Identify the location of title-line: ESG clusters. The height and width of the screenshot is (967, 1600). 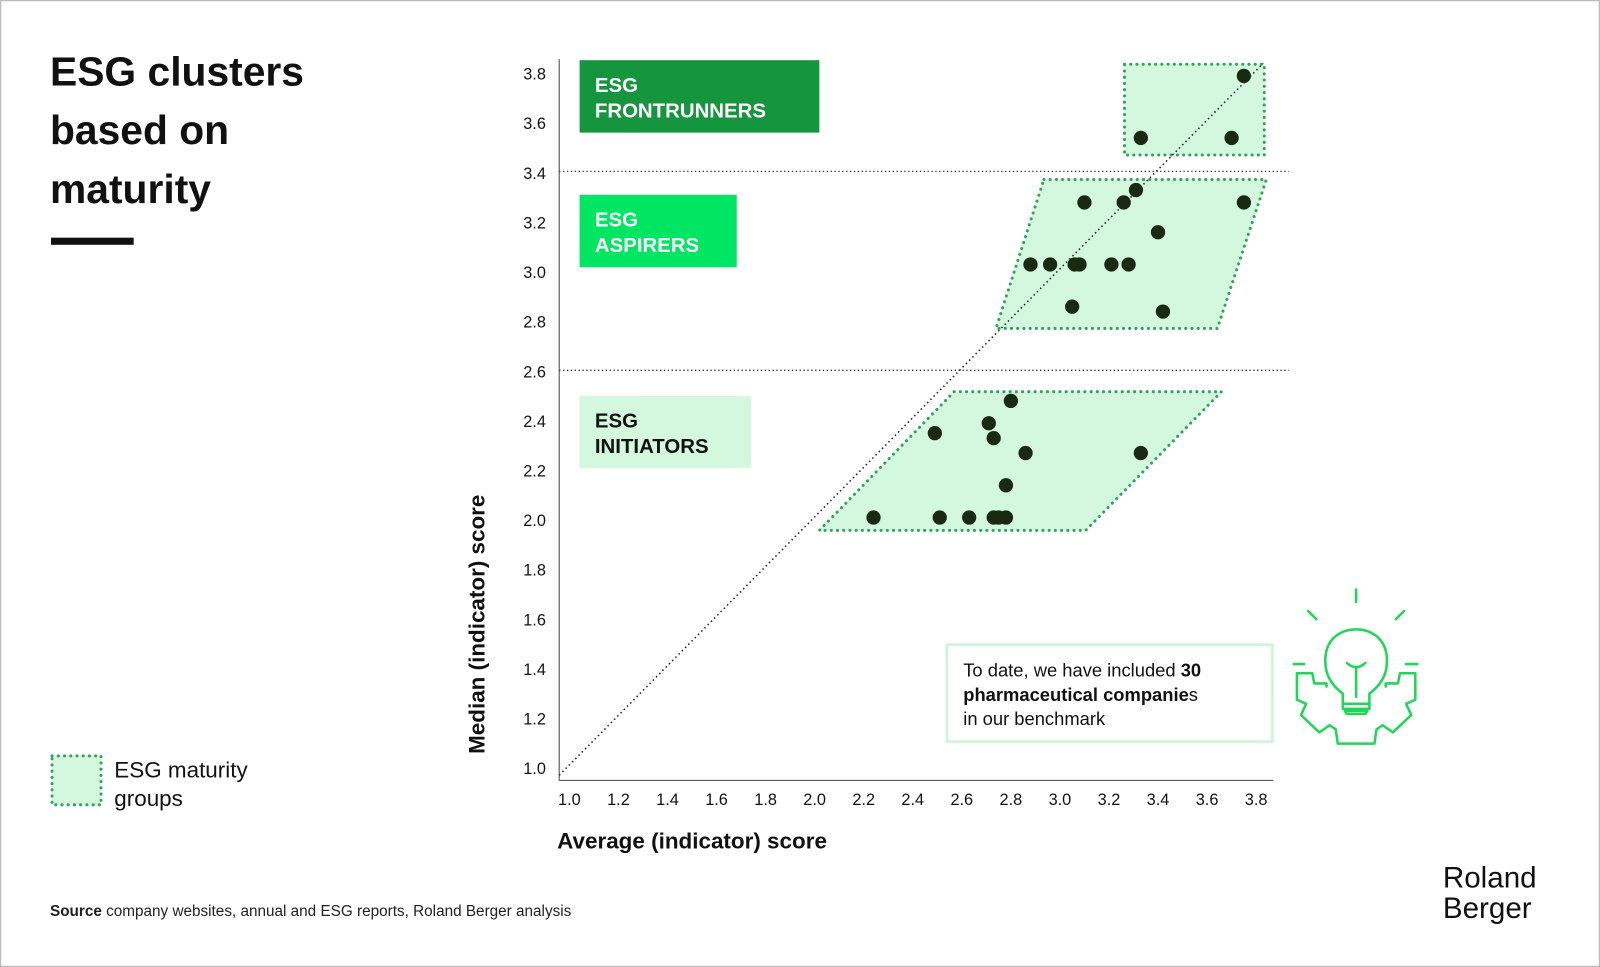
(177, 72).